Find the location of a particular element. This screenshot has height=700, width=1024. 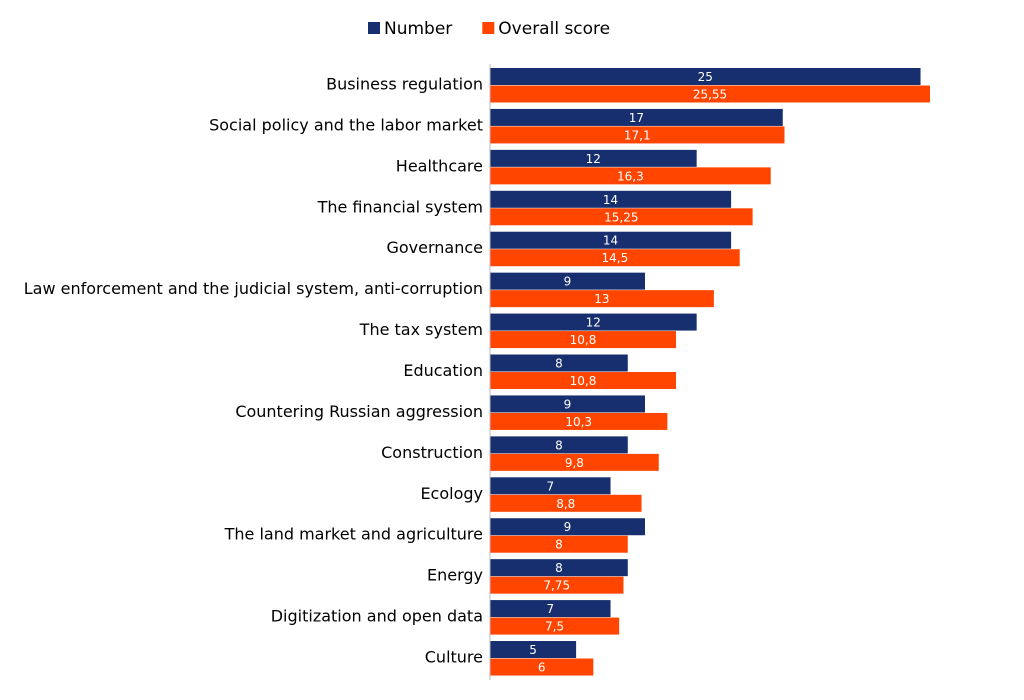

value-label: 6 is located at coordinates (542, 668).